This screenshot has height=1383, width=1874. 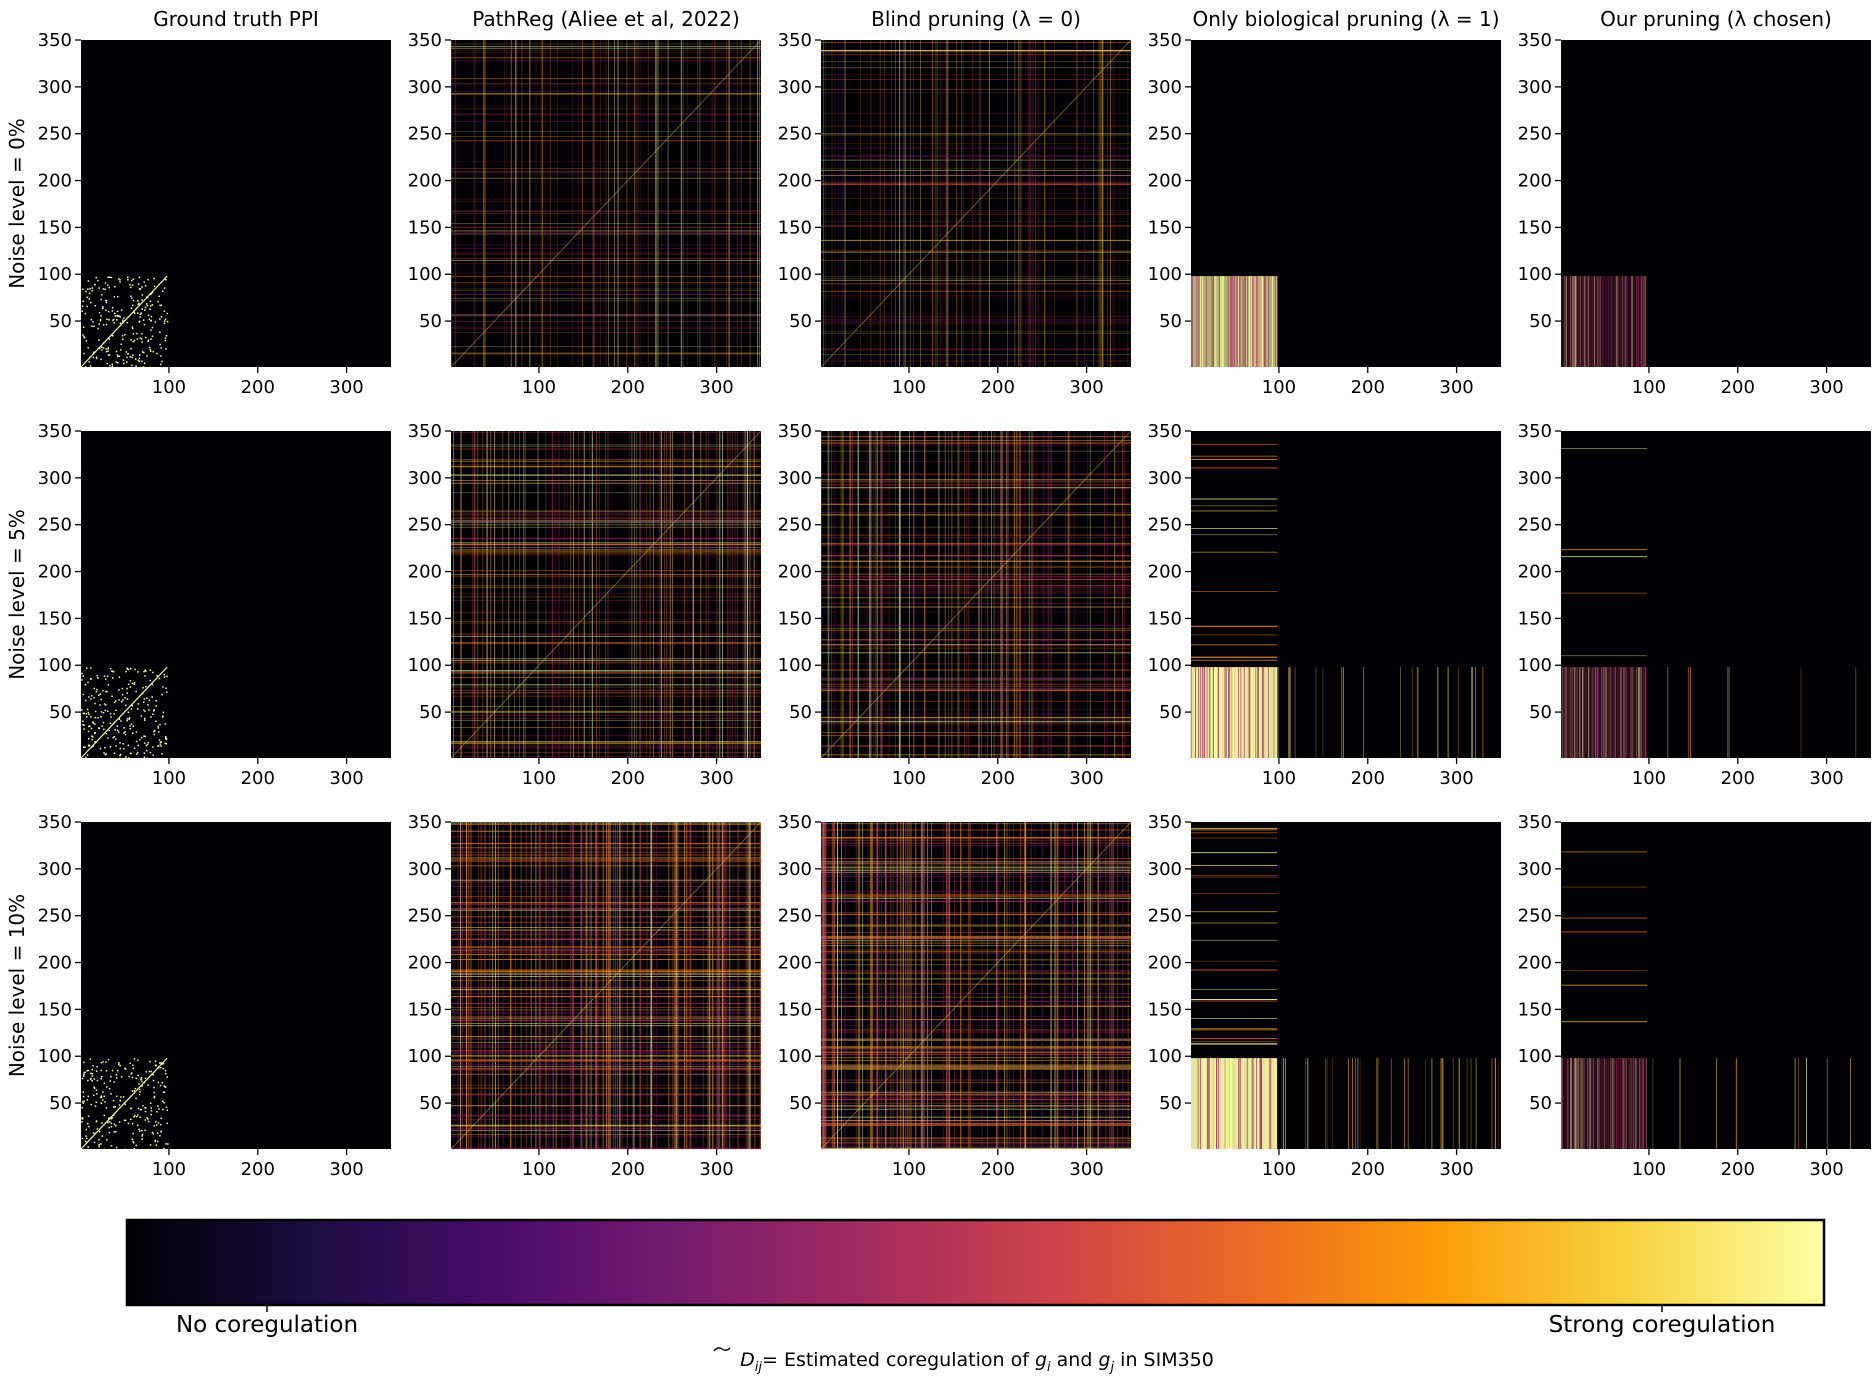 I want to click on tilde-icon, so click(x=722, y=1349).